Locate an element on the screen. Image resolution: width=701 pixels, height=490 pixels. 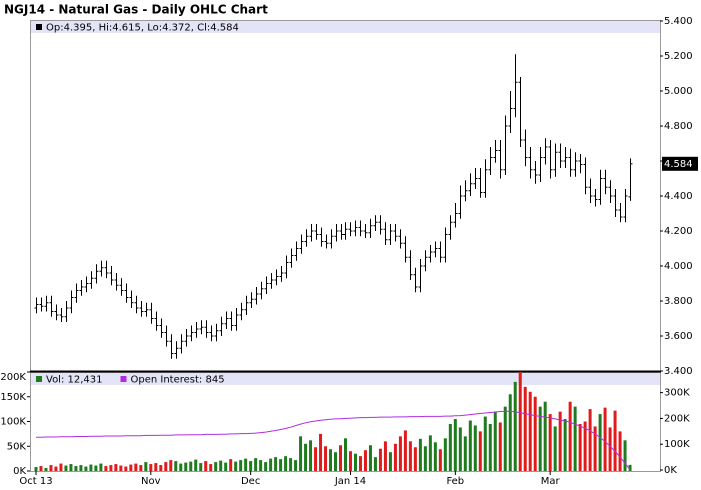
legend-text: Open Interest: 845 is located at coordinates (178, 380).